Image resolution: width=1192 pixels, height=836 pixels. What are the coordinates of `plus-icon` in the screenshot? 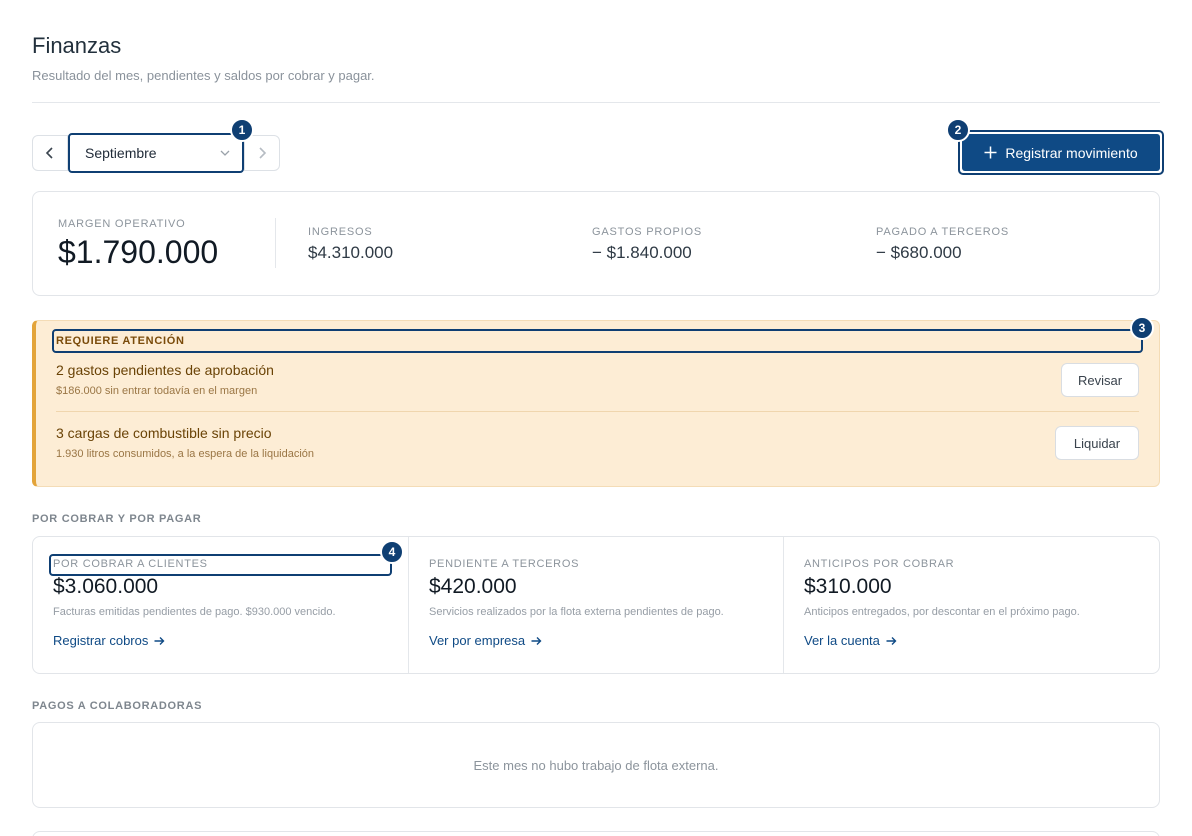 It's located at (990, 152).